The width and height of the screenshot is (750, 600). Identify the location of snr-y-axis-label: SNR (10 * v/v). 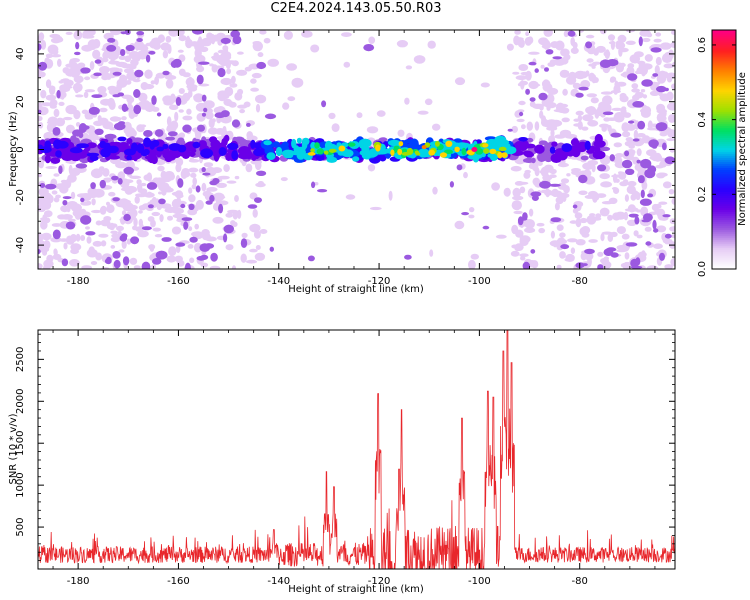
(13, 448).